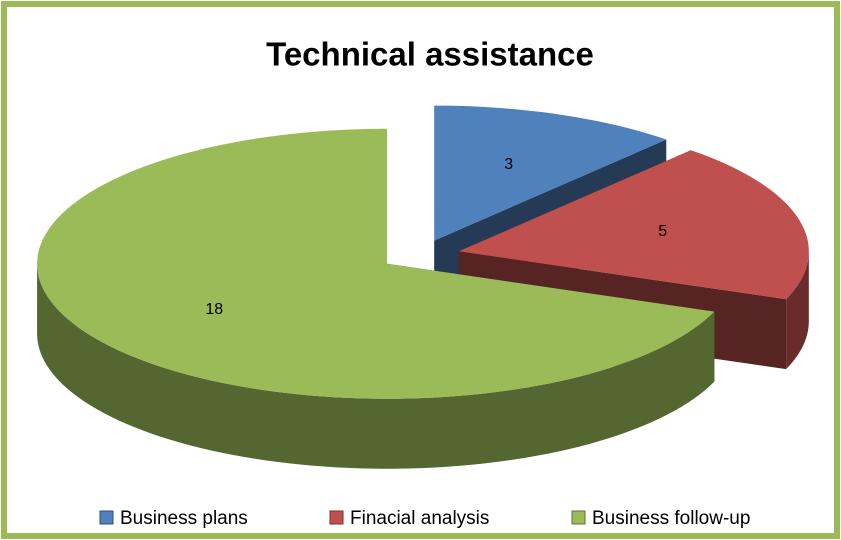 Image resolution: width=841 pixels, height=540 pixels. What do you see at coordinates (508, 164) in the screenshot?
I see `data-label: 3` at bounding box center [508, 164].